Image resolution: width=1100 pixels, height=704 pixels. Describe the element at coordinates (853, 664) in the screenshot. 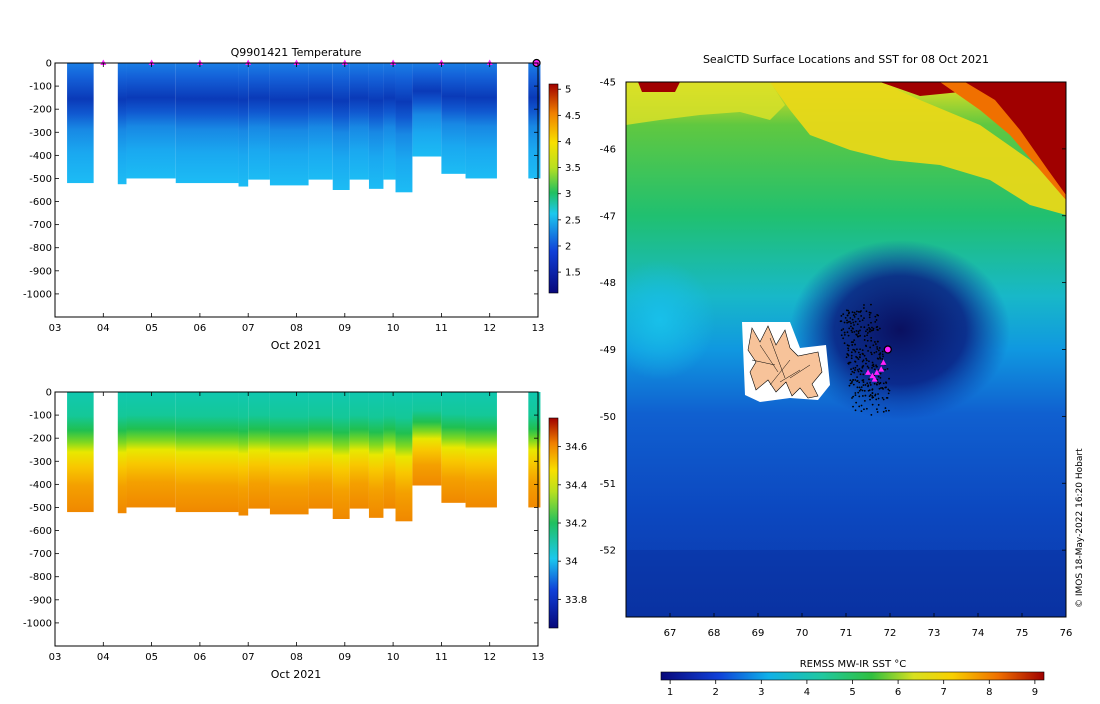

I see `sst-colorbar-label: REMSS MW-IR SST °C` at that location.